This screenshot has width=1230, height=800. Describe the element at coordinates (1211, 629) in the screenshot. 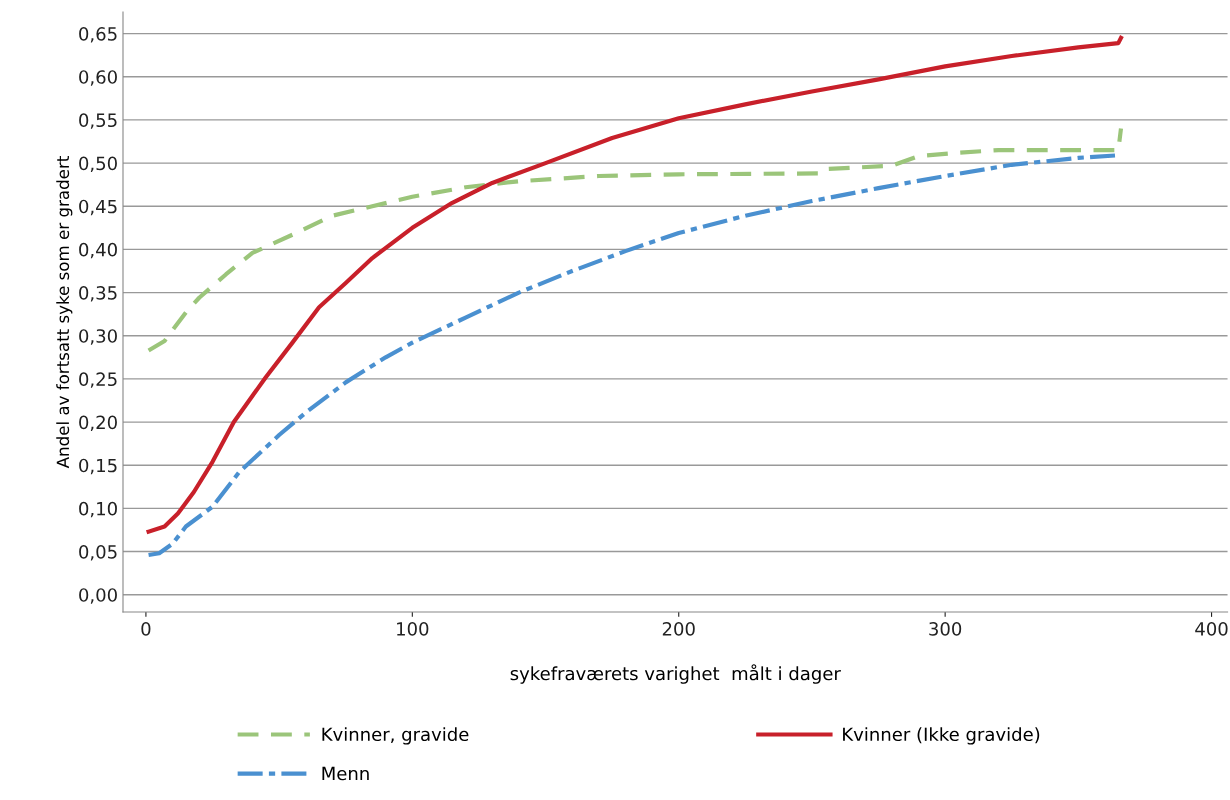

I see `x-tick-label: 400` at that location.